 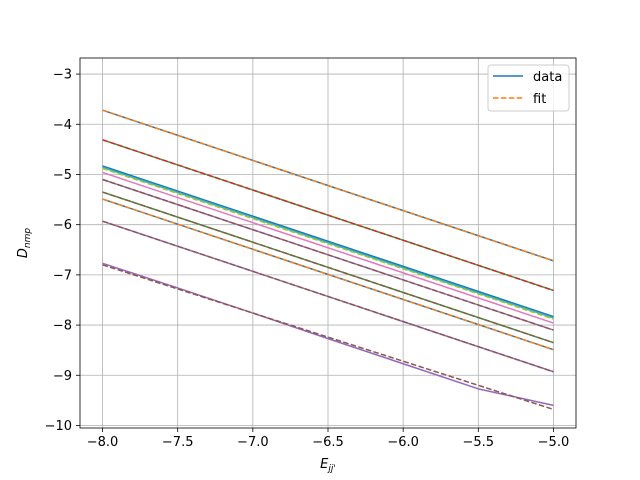 What do you see at coordinates (479, 442) in the screenshot?
I see `x-tick-label: −5.5` at bounding box center [479, 442].